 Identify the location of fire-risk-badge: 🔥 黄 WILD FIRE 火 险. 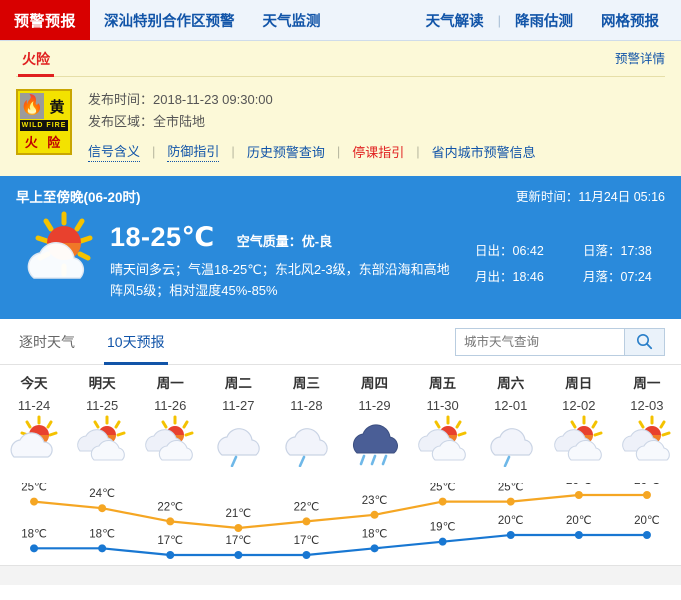
(44, 122).